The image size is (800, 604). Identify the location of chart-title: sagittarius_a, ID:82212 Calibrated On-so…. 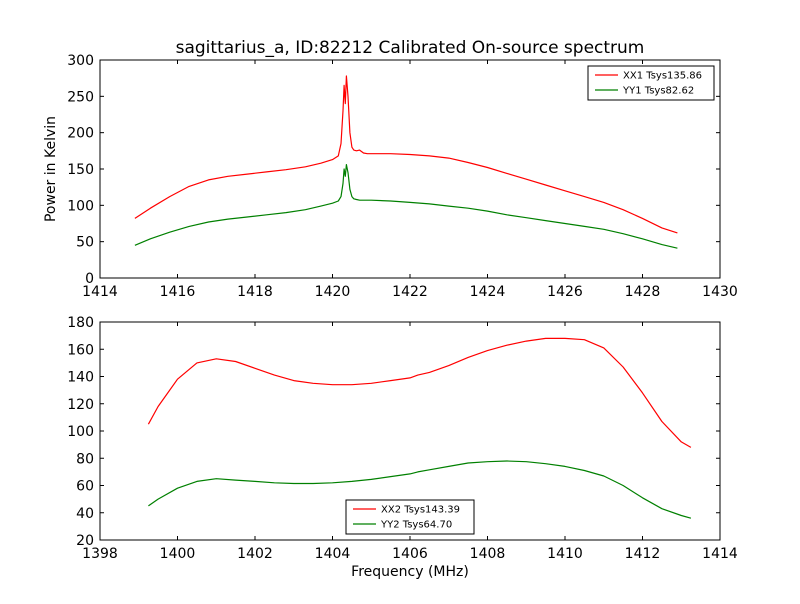
(410, 48).